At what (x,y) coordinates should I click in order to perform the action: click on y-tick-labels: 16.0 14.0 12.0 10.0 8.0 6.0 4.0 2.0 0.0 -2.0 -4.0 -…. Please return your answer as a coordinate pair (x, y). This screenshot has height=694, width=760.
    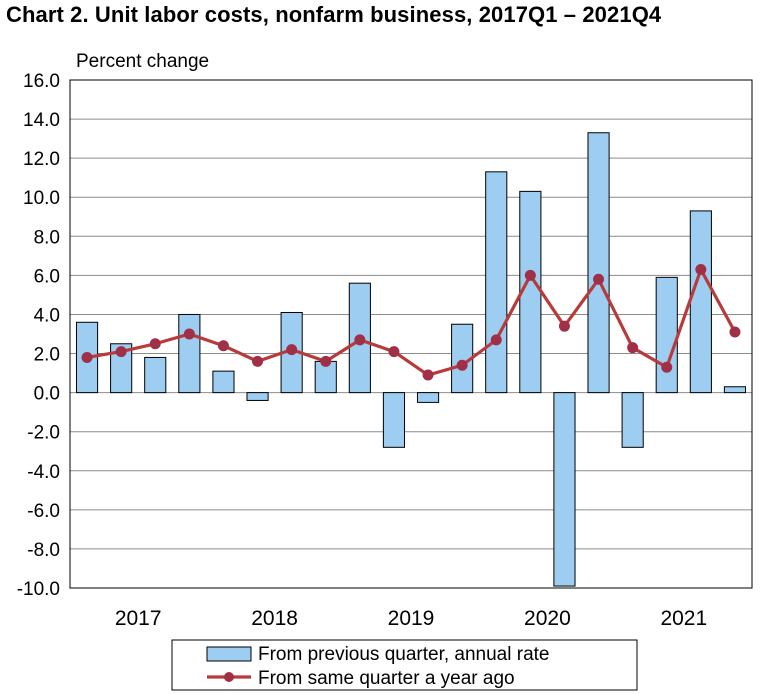
    Looking at the image, I should click on (38, 335).